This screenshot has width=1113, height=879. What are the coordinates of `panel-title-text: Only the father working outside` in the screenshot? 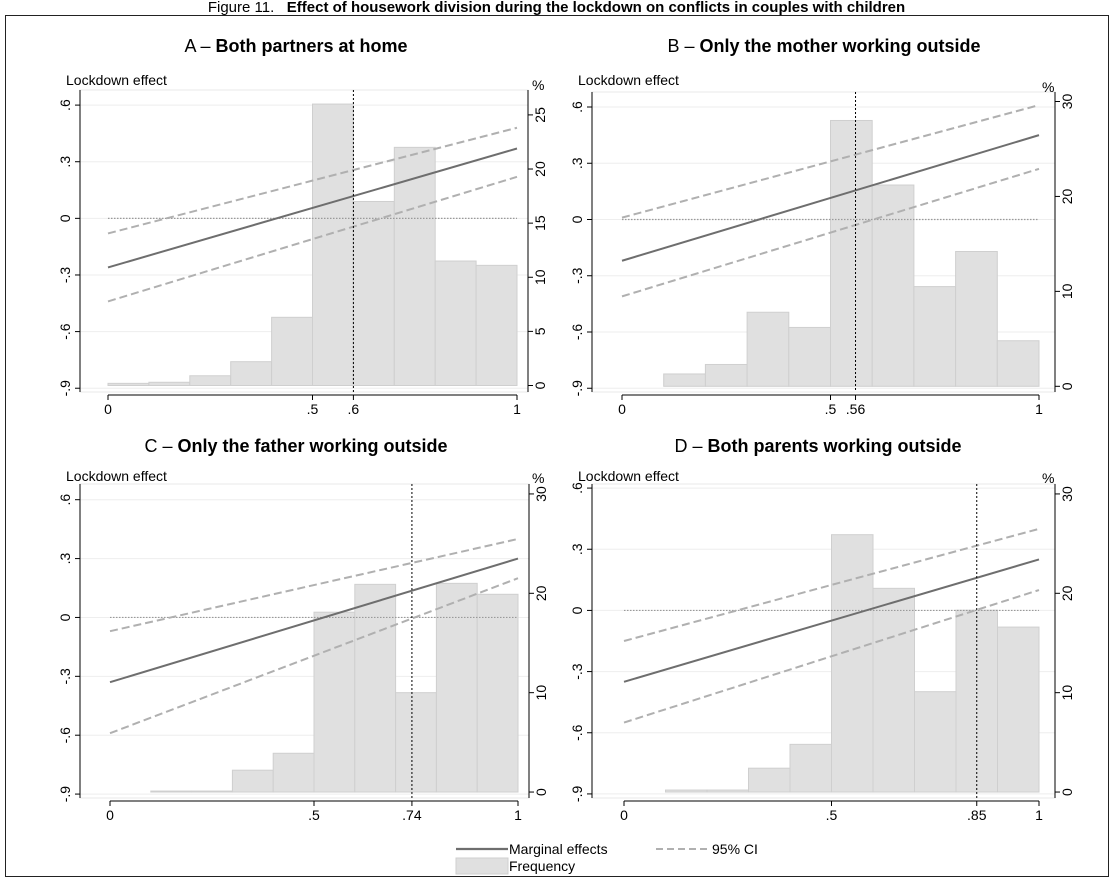 It's located at (312, 446).